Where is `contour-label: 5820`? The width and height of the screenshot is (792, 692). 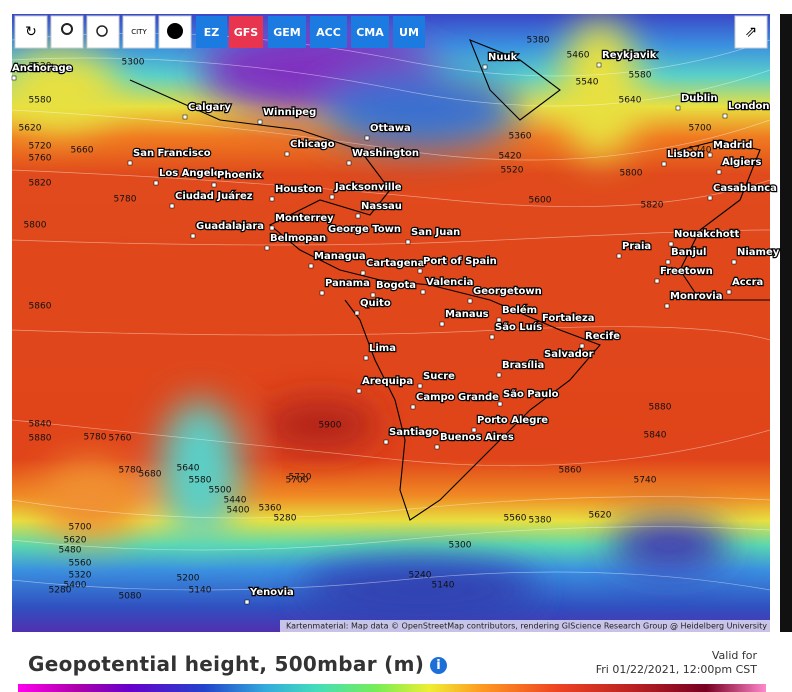 contour-label: 5820 is located at coordinates (652, 206).